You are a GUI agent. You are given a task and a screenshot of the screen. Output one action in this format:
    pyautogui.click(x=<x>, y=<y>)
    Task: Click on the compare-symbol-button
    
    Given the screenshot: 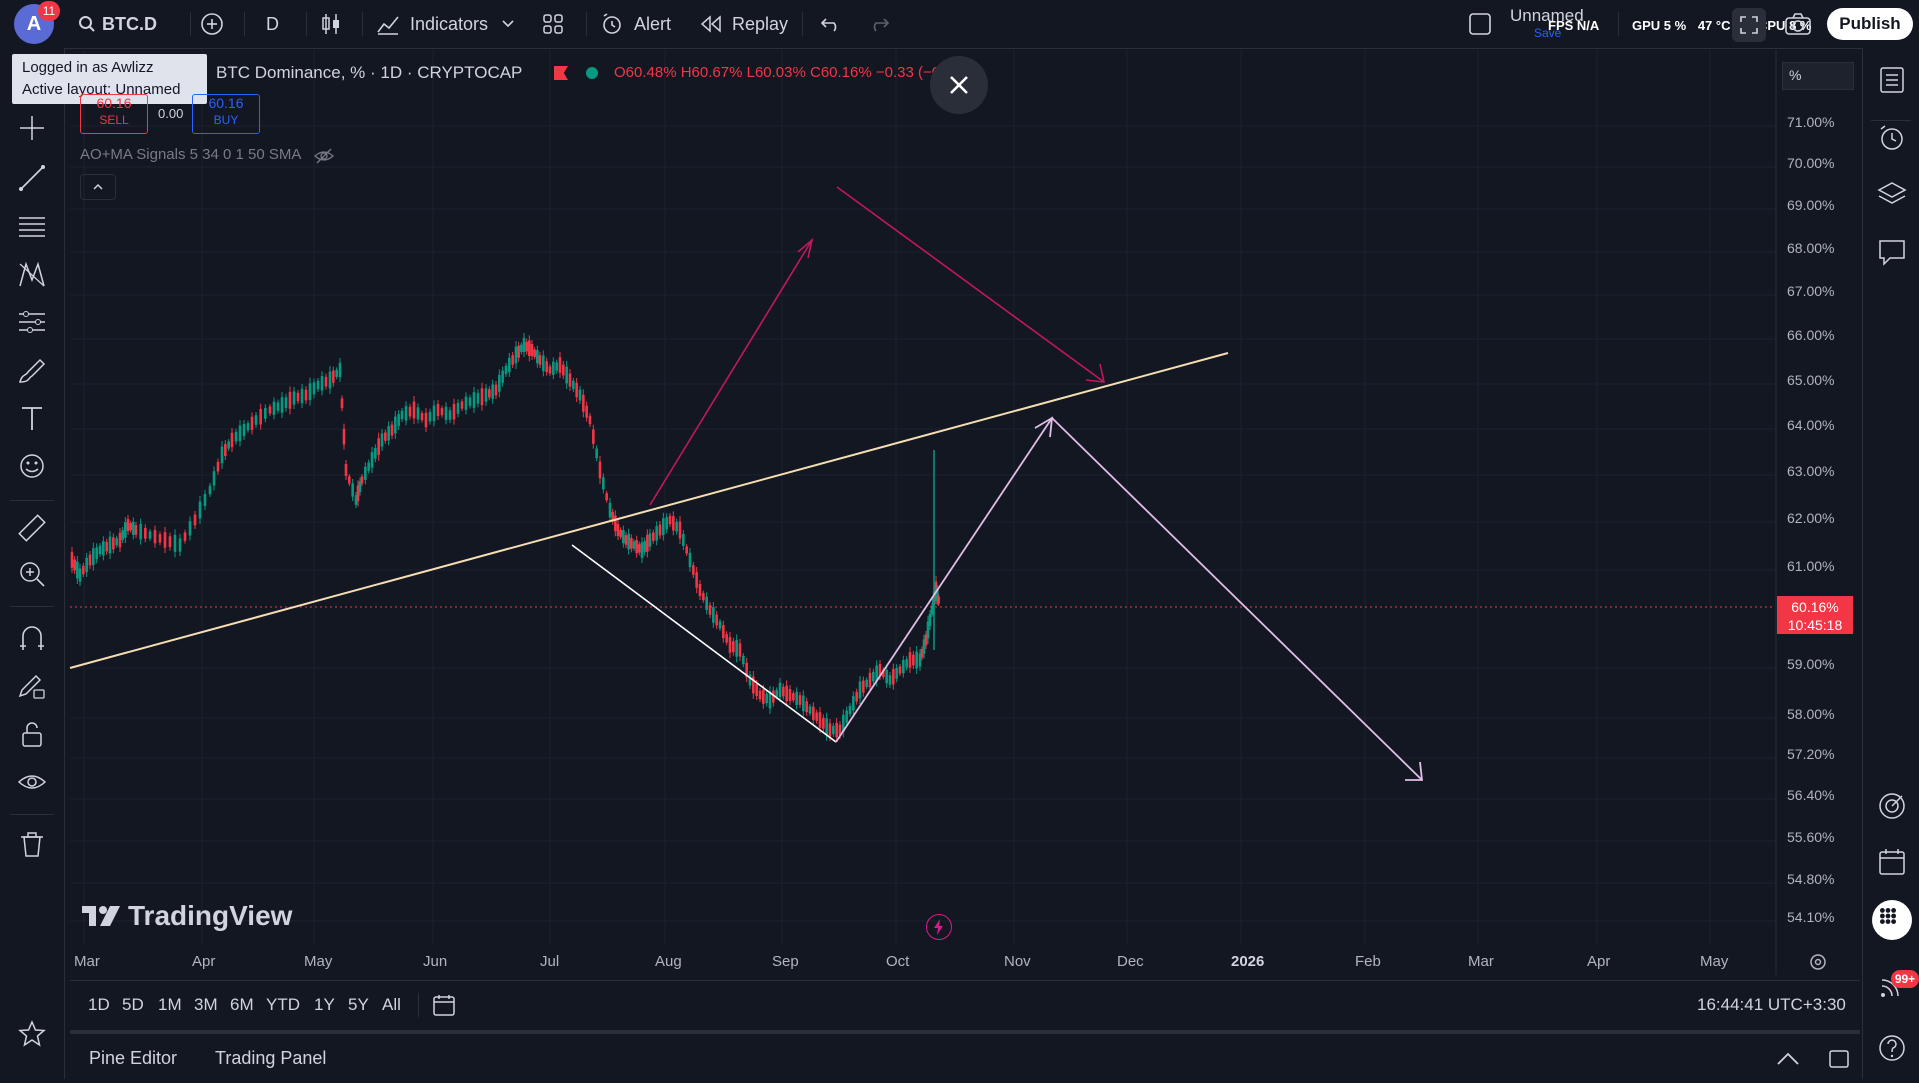 What is the action you would take?
    pyautogui.click(x=212, y=24)
    